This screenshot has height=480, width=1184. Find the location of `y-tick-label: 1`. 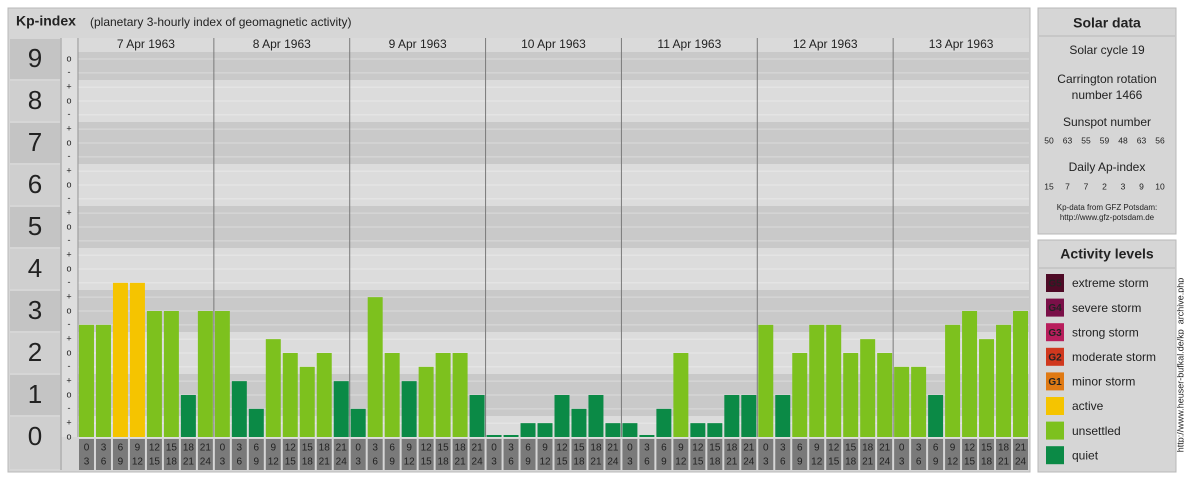

y-tick-label: 1 is located at coordinates (35, 394).